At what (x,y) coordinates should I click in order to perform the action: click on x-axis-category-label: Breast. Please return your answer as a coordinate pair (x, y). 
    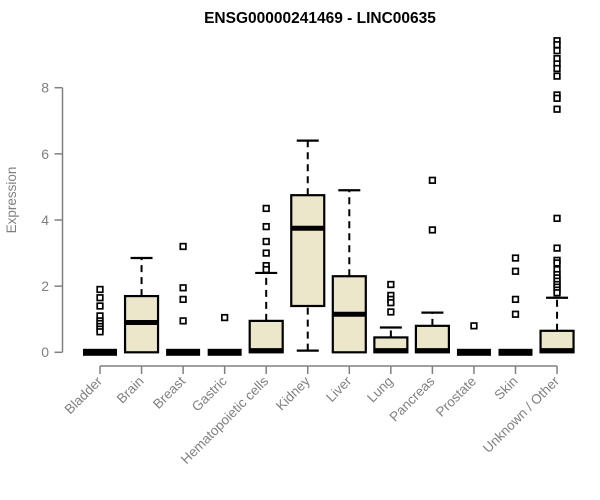
    Looking at the image, I should click on (169, 392).